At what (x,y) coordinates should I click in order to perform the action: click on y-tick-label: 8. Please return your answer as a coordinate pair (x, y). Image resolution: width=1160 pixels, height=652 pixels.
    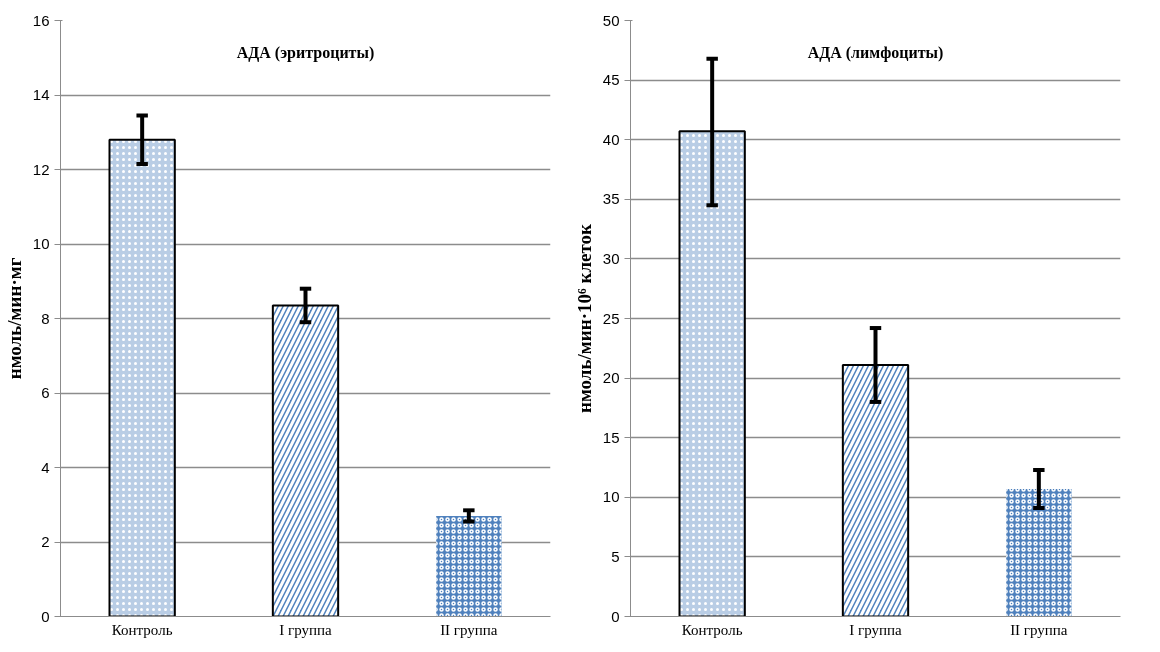
    Looking at the image, I should click on (45, 318).